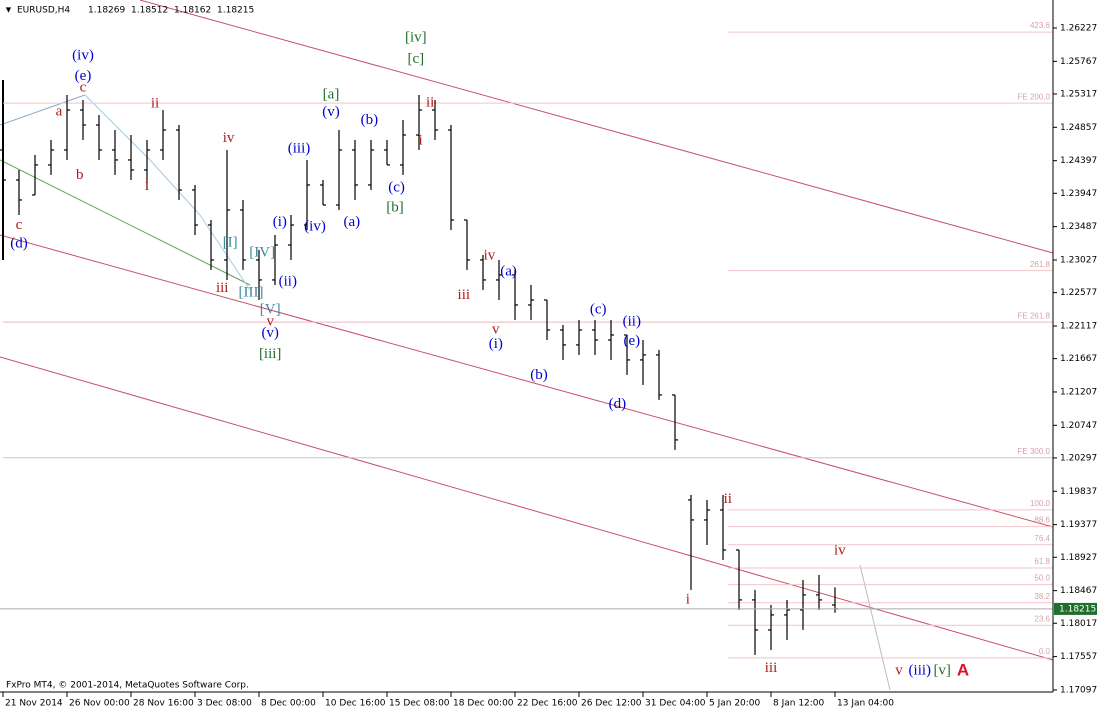  I want to click on trend-line, so click(43, 110).